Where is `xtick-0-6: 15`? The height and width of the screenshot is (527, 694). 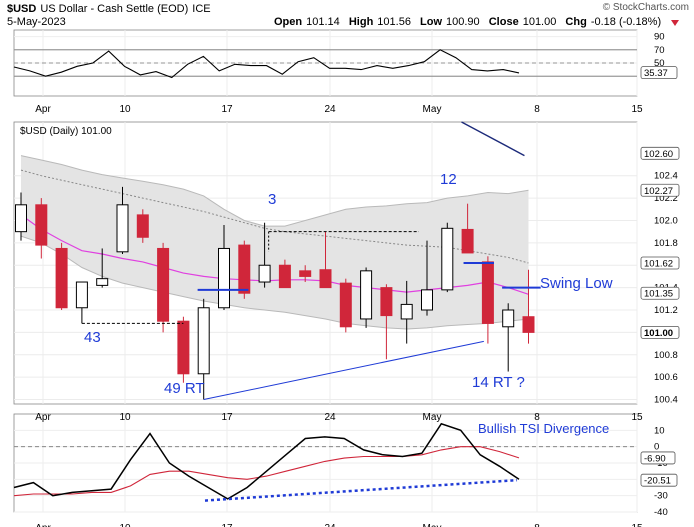
xtick-0-6: 15 is located at coordinates (637, 109).